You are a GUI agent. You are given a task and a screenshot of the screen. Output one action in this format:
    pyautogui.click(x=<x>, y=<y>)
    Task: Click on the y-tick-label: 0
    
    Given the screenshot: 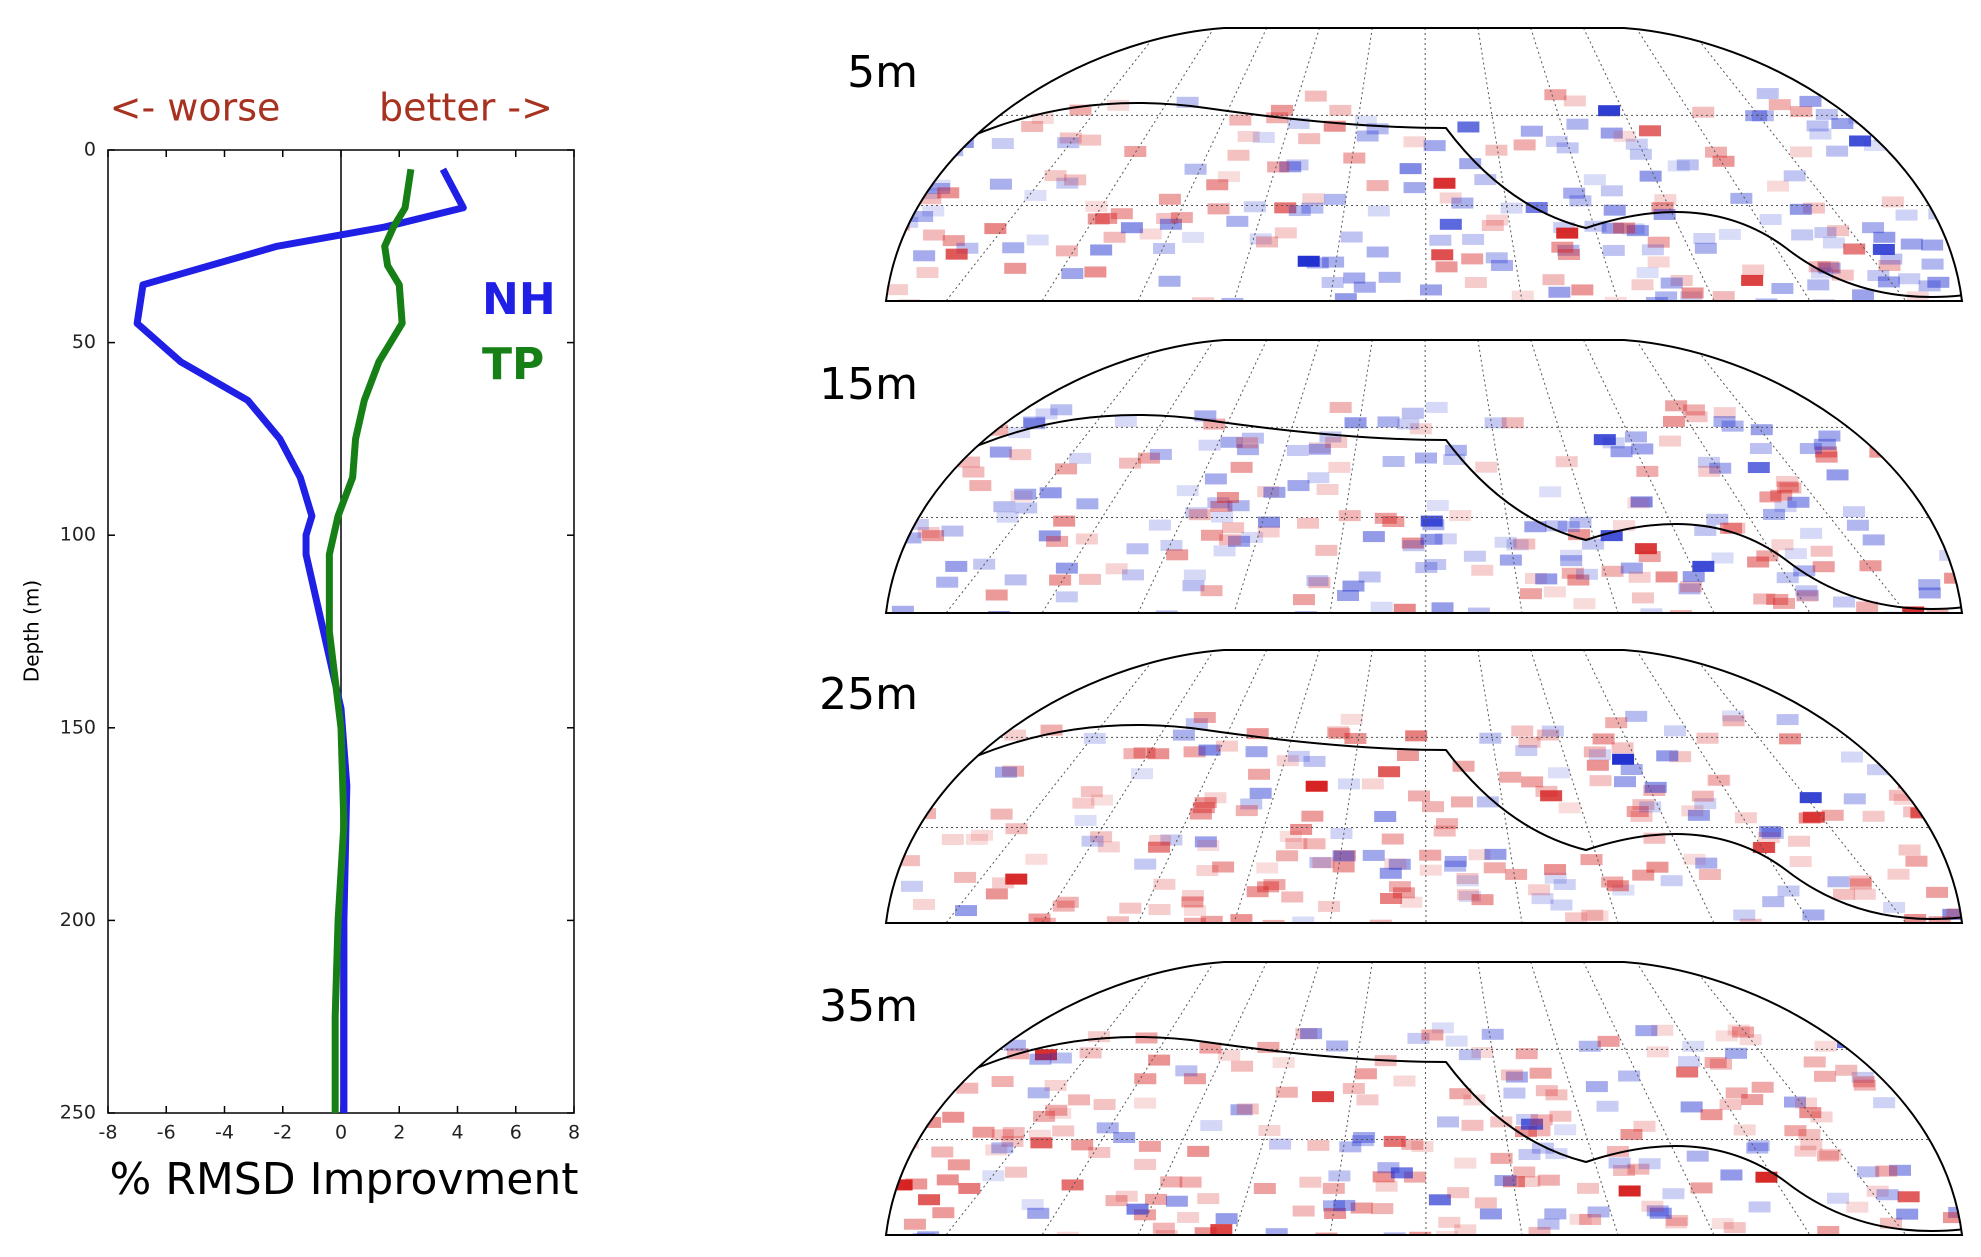 What is the action you would take?
    pyautogui.click(x=90, y=150)
    